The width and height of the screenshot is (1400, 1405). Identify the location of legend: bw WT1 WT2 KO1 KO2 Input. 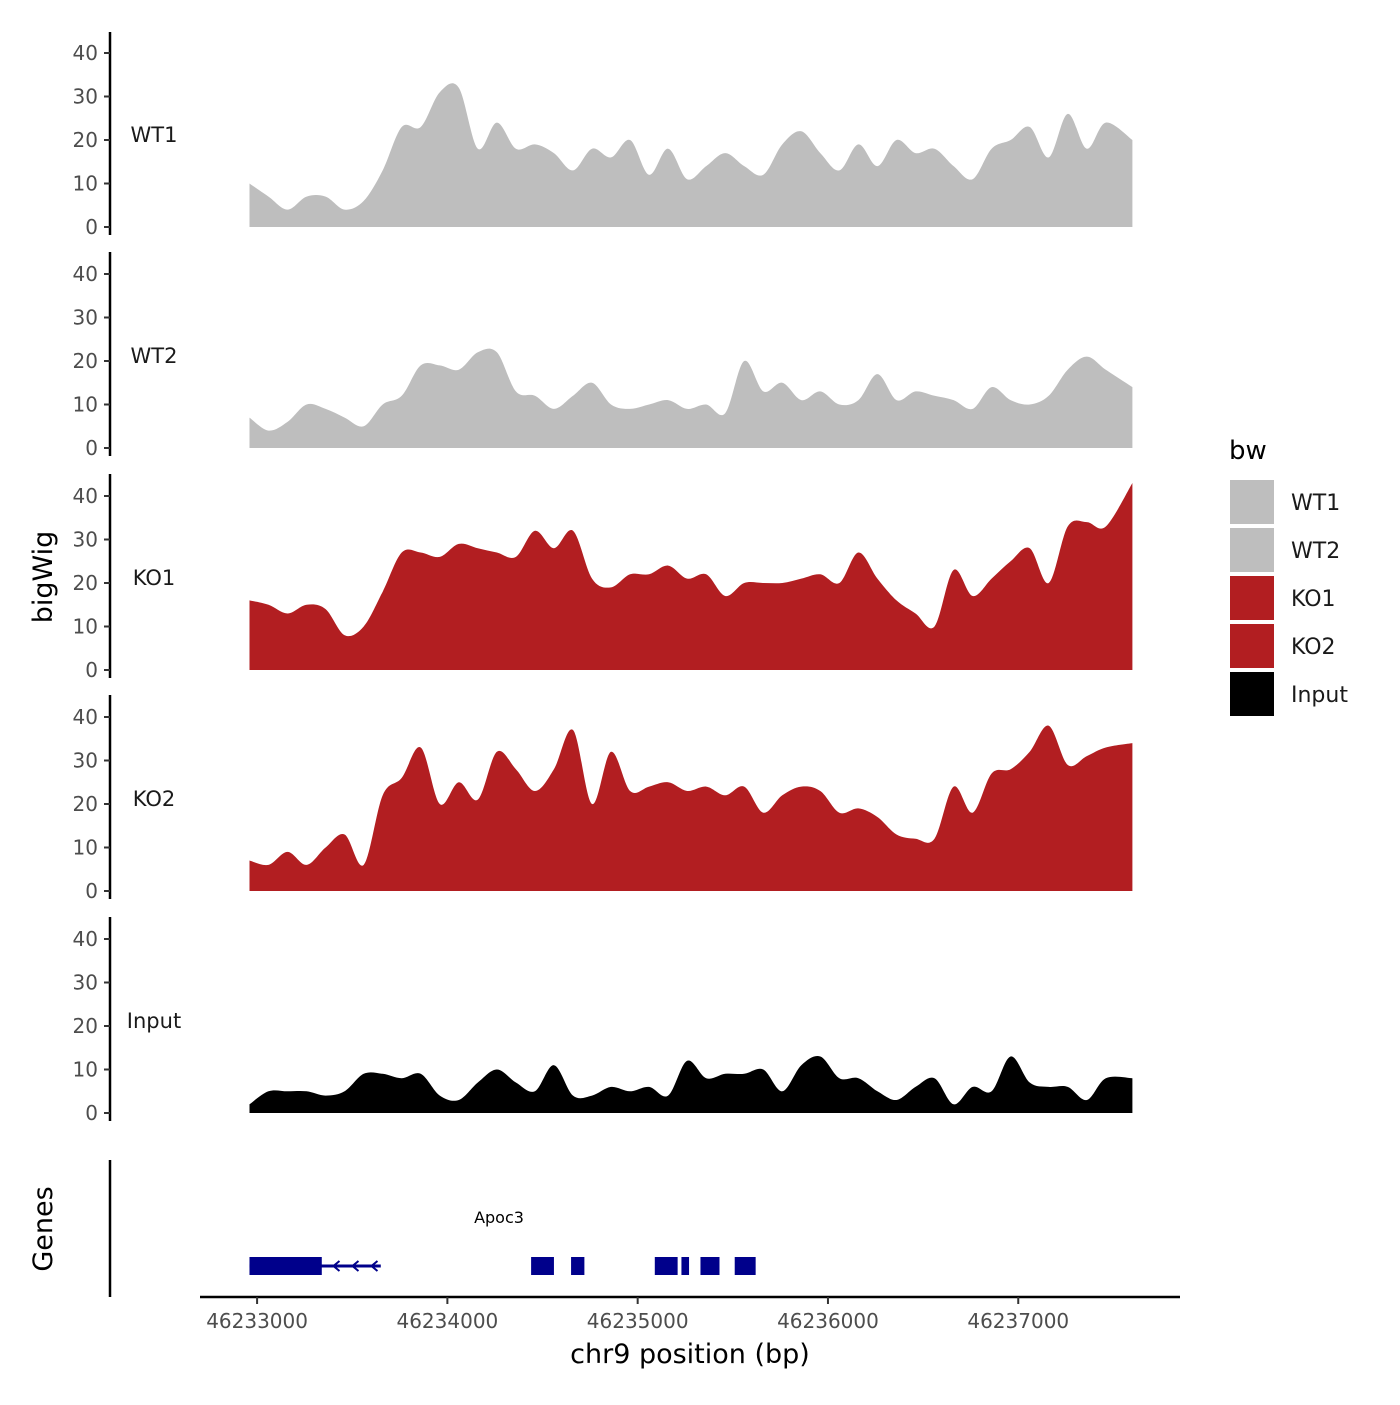
(1288, 576).